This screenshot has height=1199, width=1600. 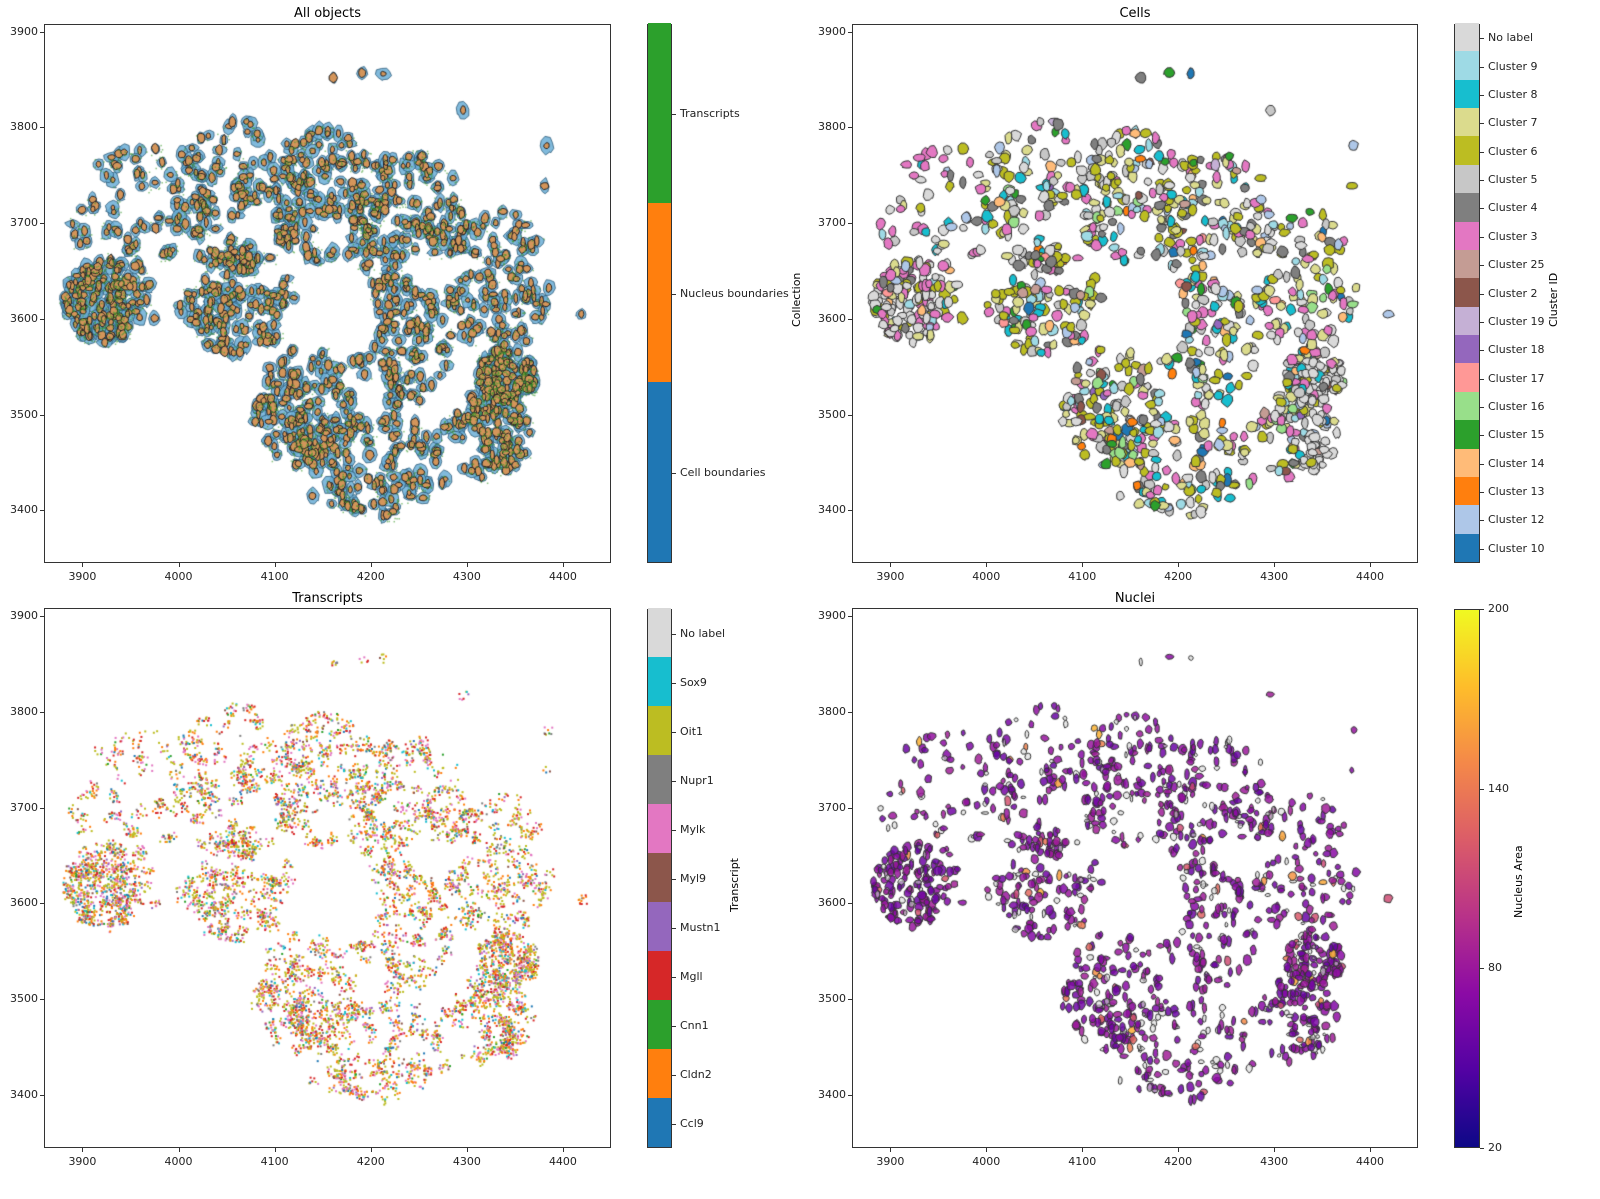 What do you see at coordinates (1274, 1161) in the screenshot?
I see `nuclei-xtick-label: 4300` at bounding box center [1274, 1161].